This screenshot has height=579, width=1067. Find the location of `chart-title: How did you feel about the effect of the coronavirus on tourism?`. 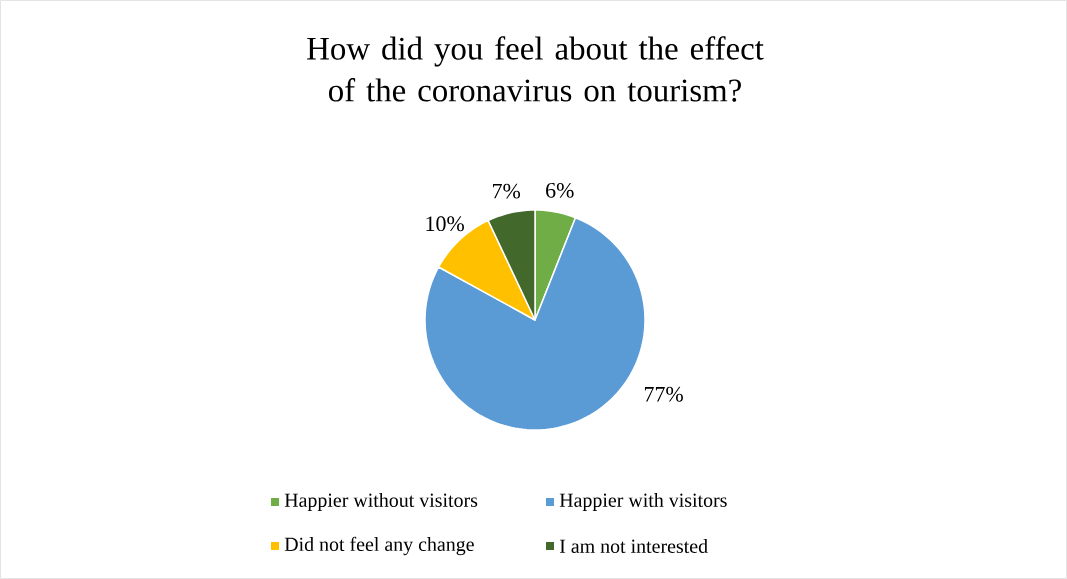

chart-title: How did you feel about the effect of the coronavirus on tourism? is located at coordinates (535, 69).